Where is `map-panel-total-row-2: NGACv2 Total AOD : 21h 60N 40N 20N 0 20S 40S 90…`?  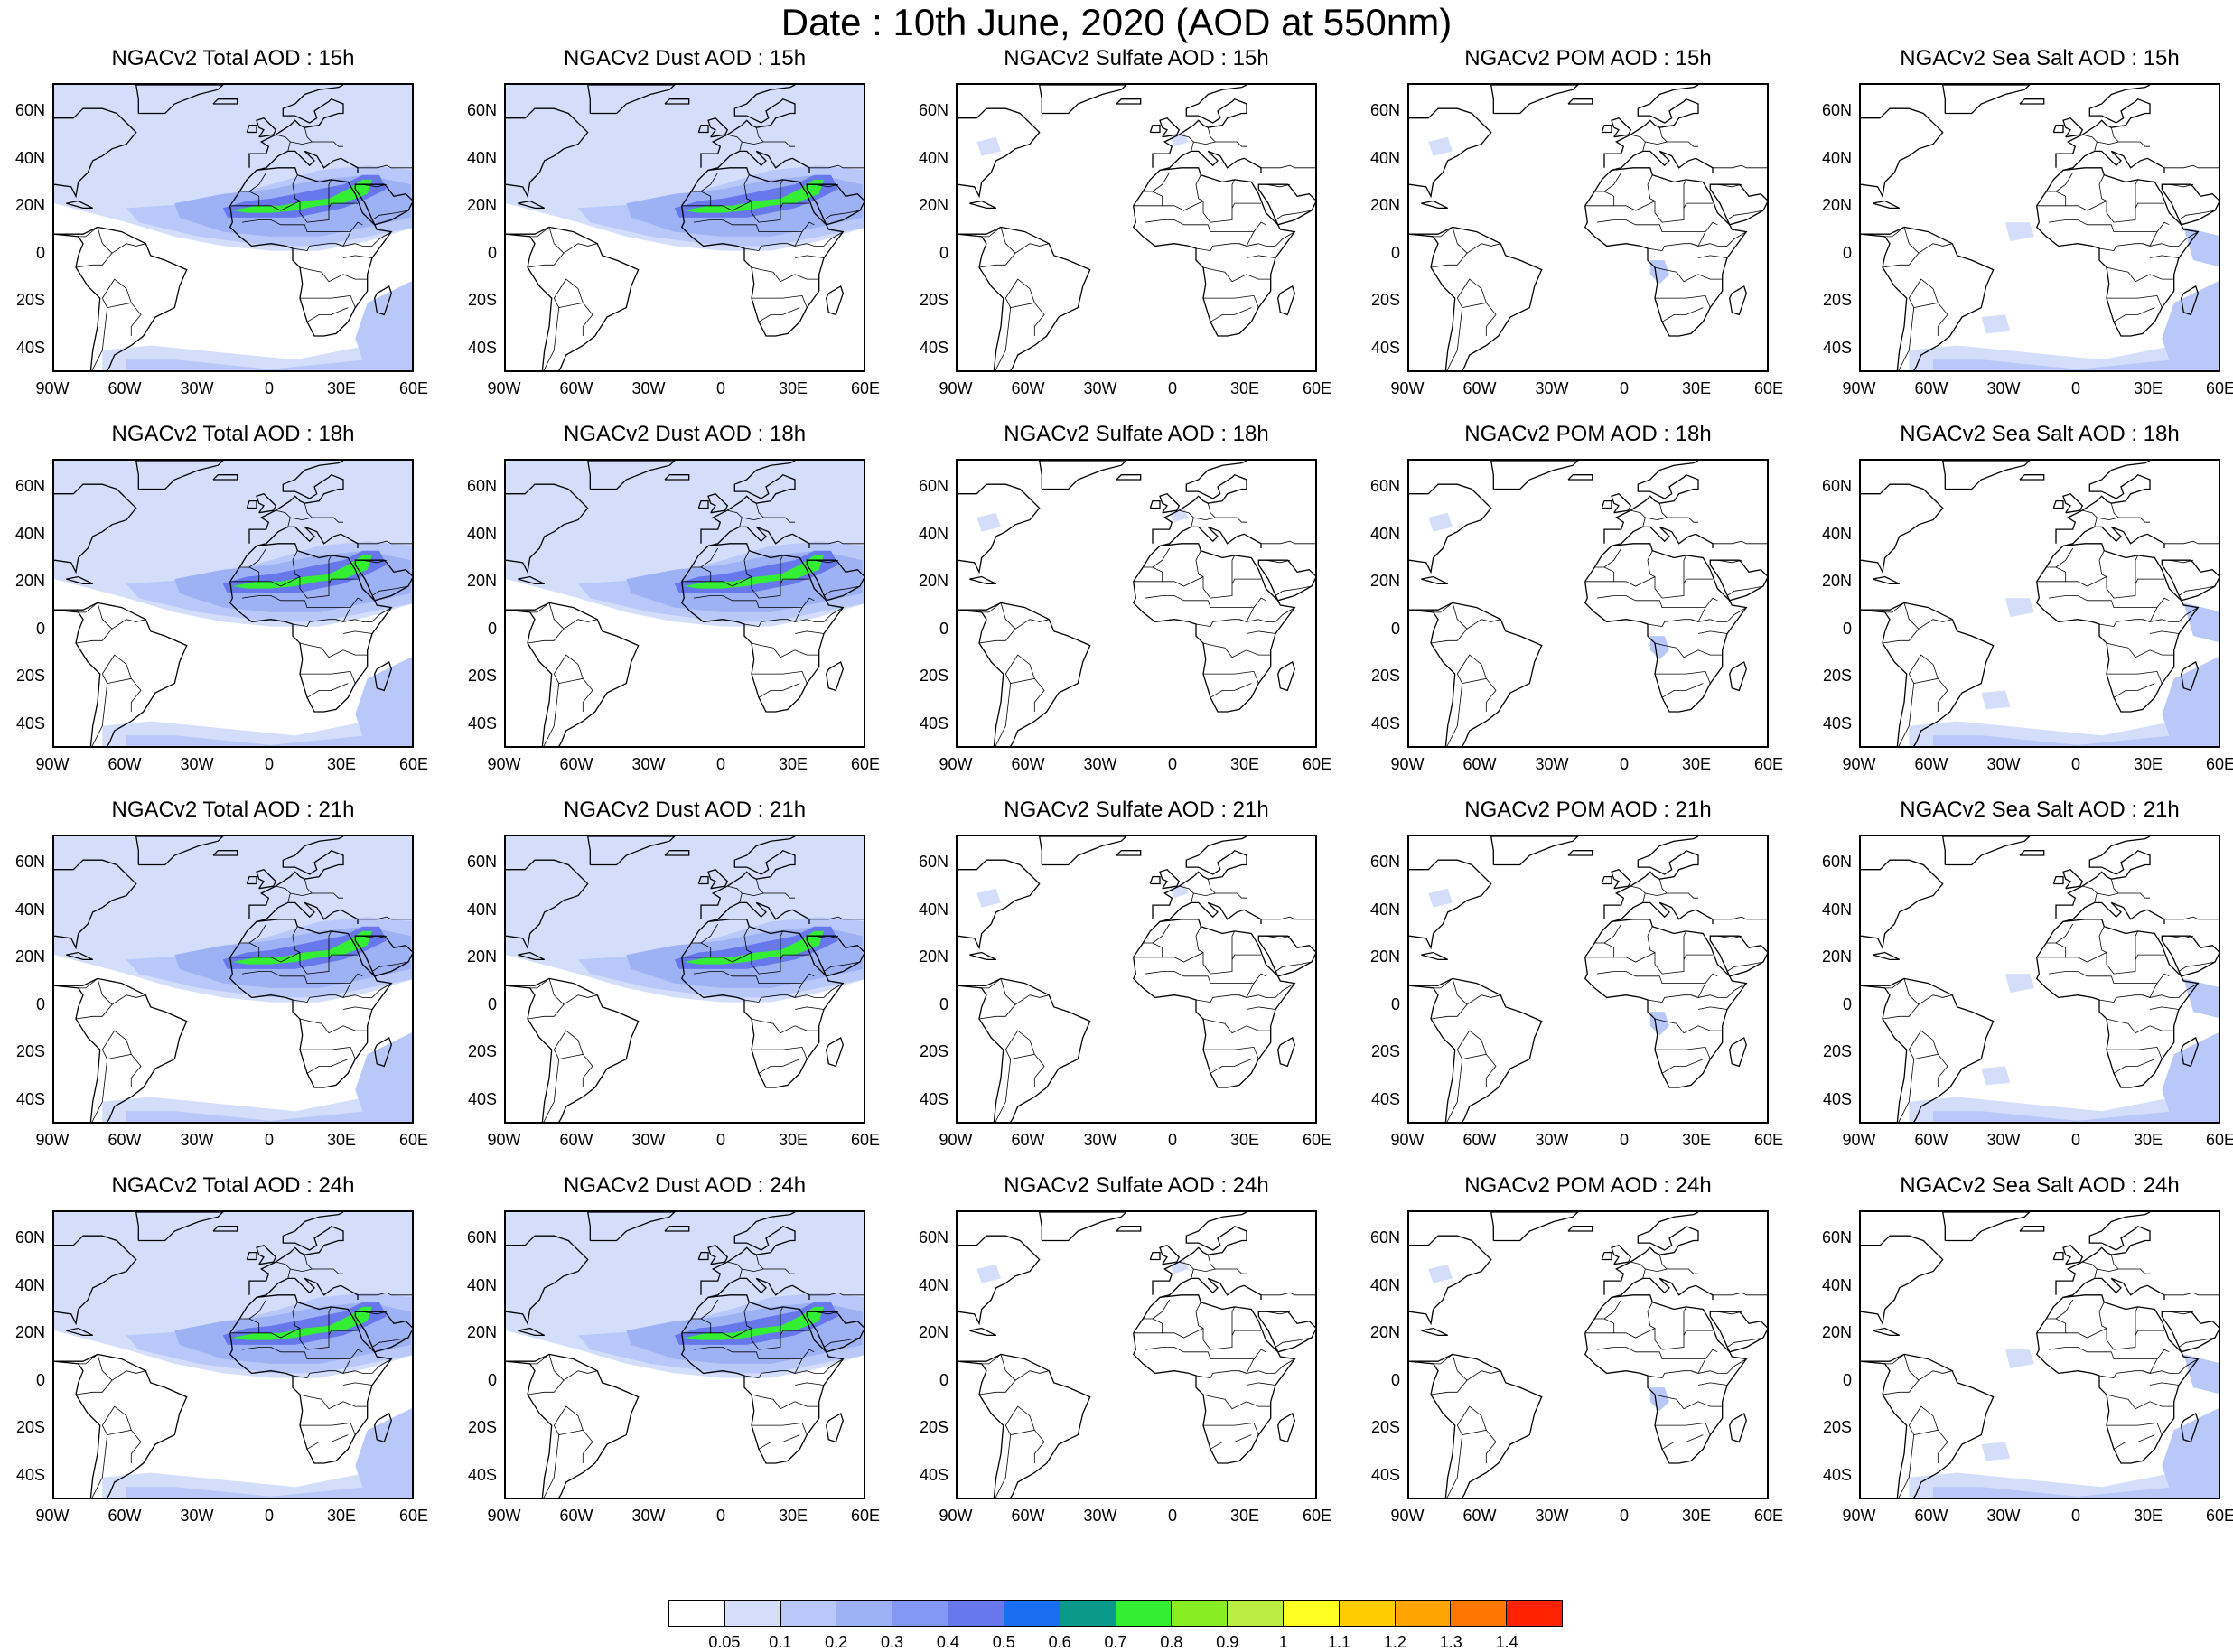 map-panel-total-row-2: NGACv2 Total AOD : 21h 60N 40N 20N 0 20S 40S 90… is located at coordinates (221, 977).